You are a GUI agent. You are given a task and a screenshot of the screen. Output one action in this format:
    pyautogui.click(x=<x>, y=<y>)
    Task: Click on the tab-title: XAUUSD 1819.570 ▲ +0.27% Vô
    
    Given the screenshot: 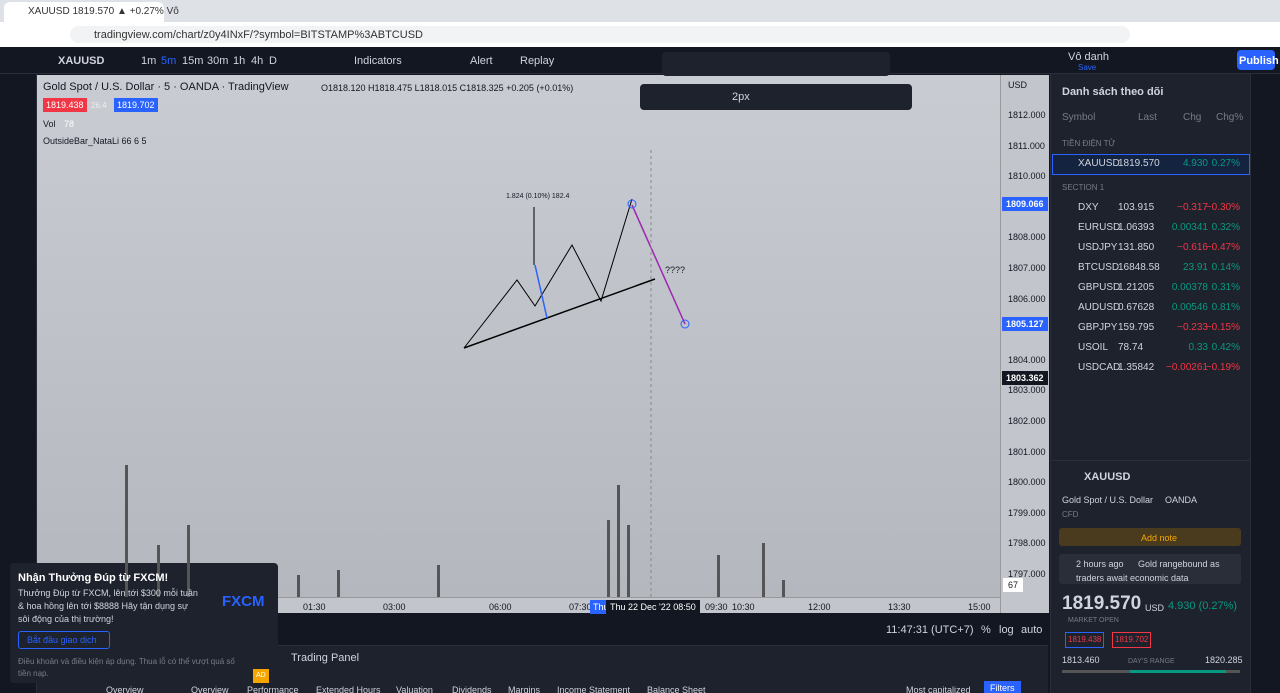 What is the action you would take?
    pyautogui.click(x=103, y=11)
    